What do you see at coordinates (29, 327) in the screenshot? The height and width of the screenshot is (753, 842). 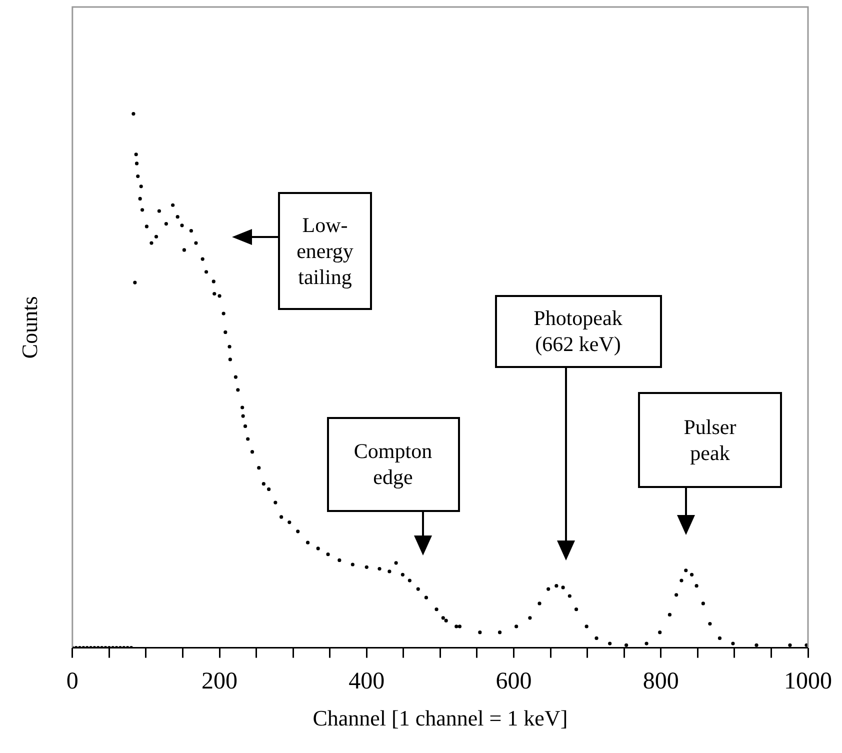 I see `y-axis-title: Counts` at bounding box center [29, 327].